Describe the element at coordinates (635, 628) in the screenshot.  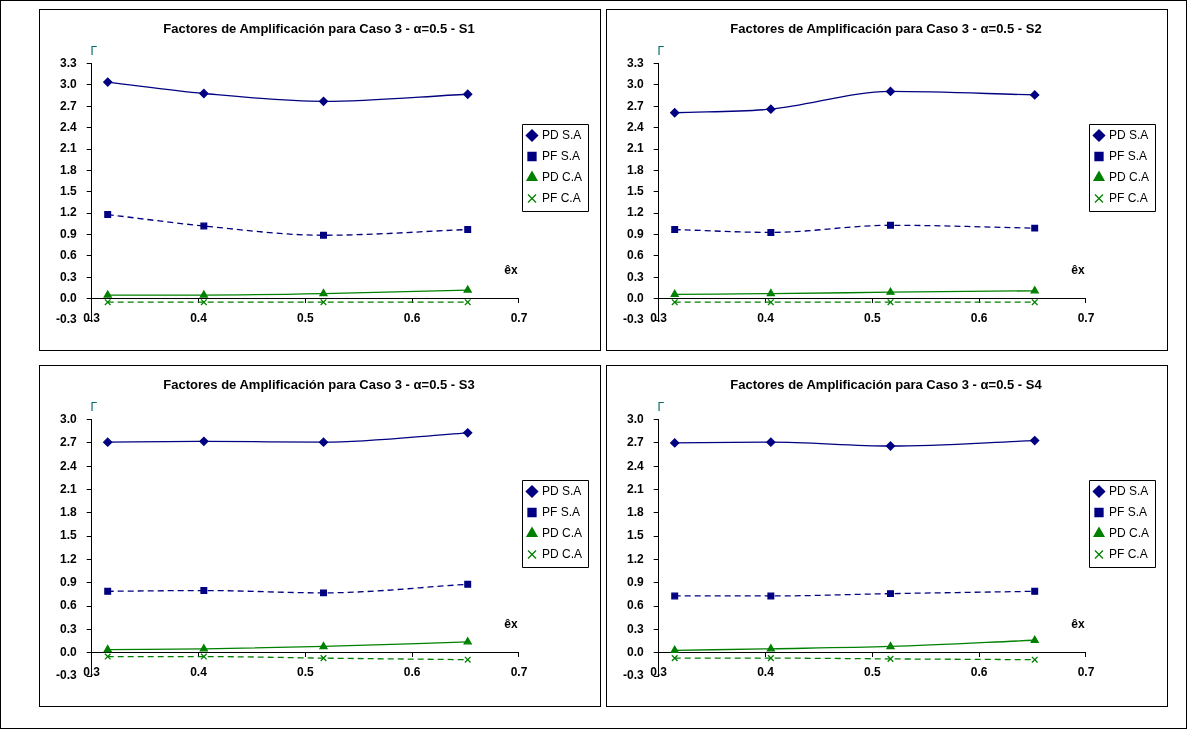
I see `y-tick-label: 0.3` at that location.